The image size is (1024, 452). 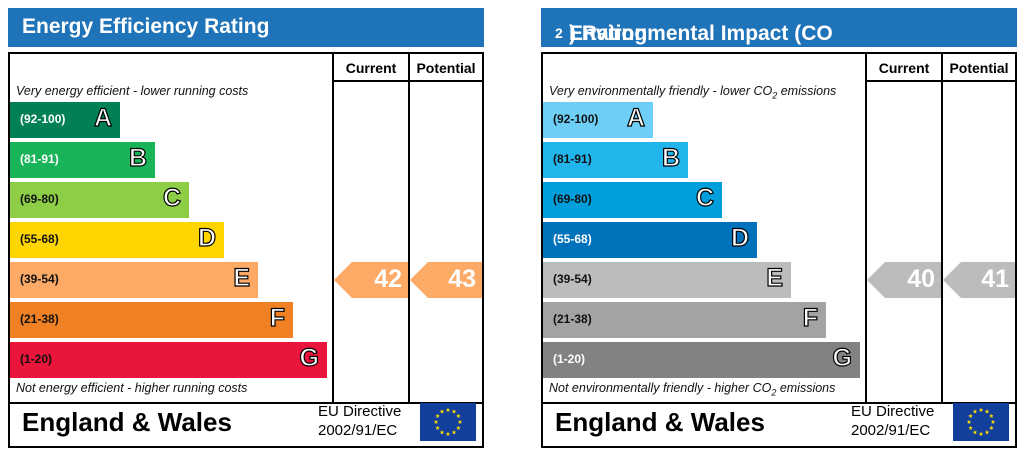 I want to click on current-rating-value: 40, so click(x=921, y=279).